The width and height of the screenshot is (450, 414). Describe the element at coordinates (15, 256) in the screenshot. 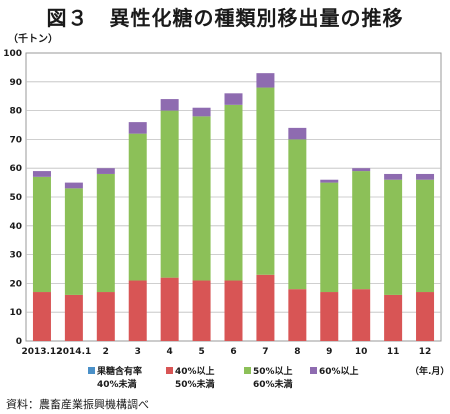

I see `y-tick-label: 30` at that location.